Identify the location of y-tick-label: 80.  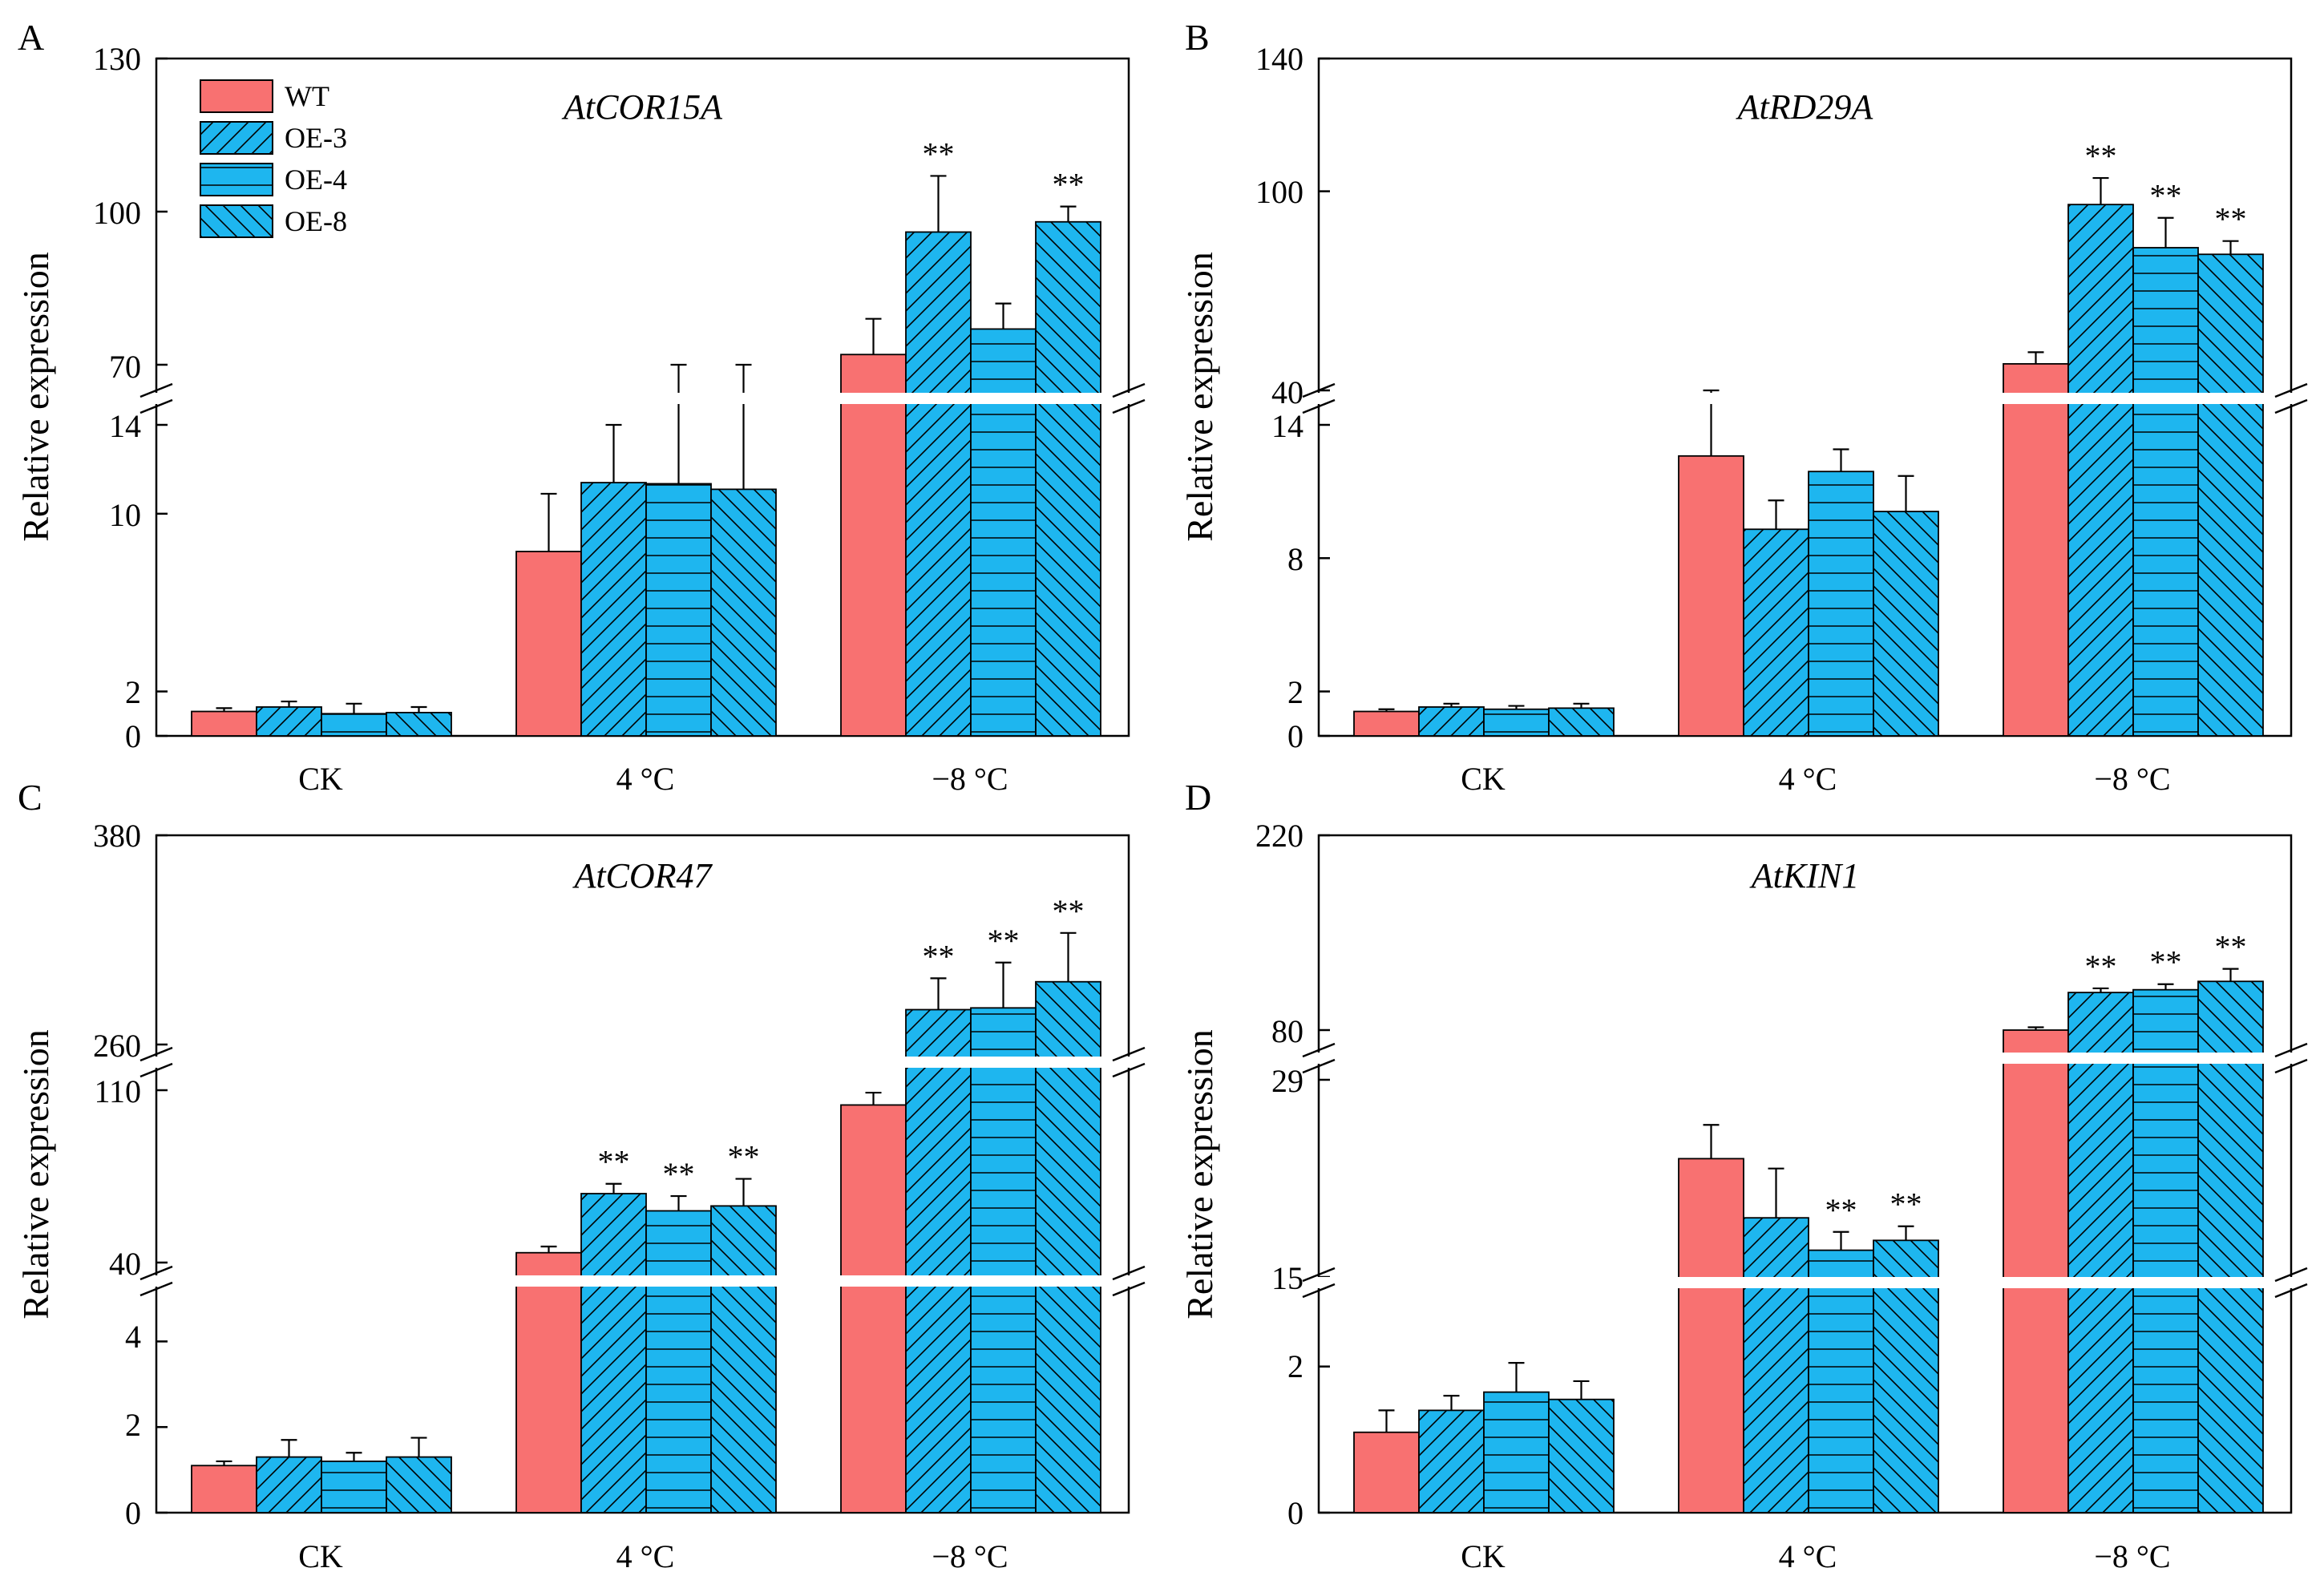
(1287, 1031).